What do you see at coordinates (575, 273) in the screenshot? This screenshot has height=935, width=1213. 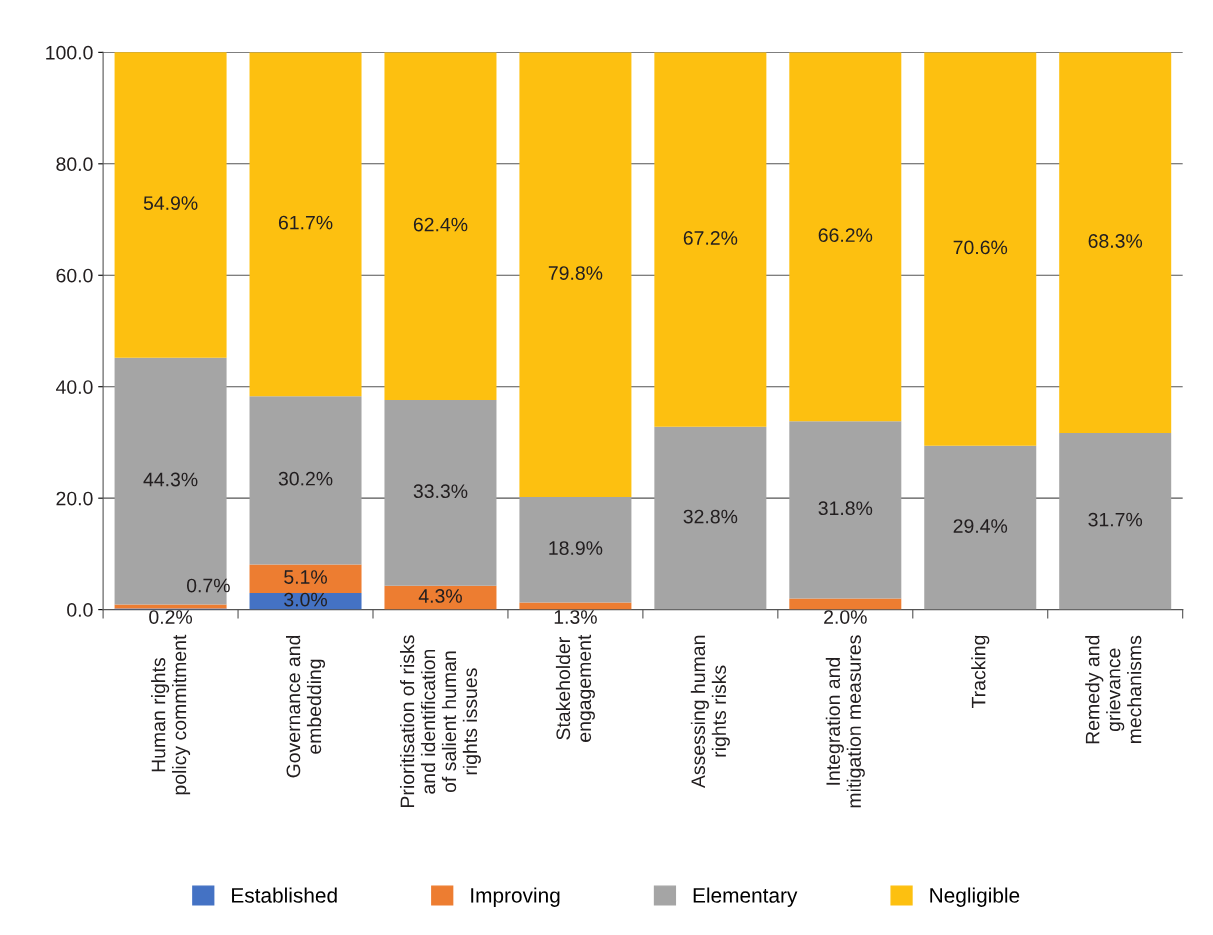 I see `data-label: 79.8%` at bounding box center [575, 273].